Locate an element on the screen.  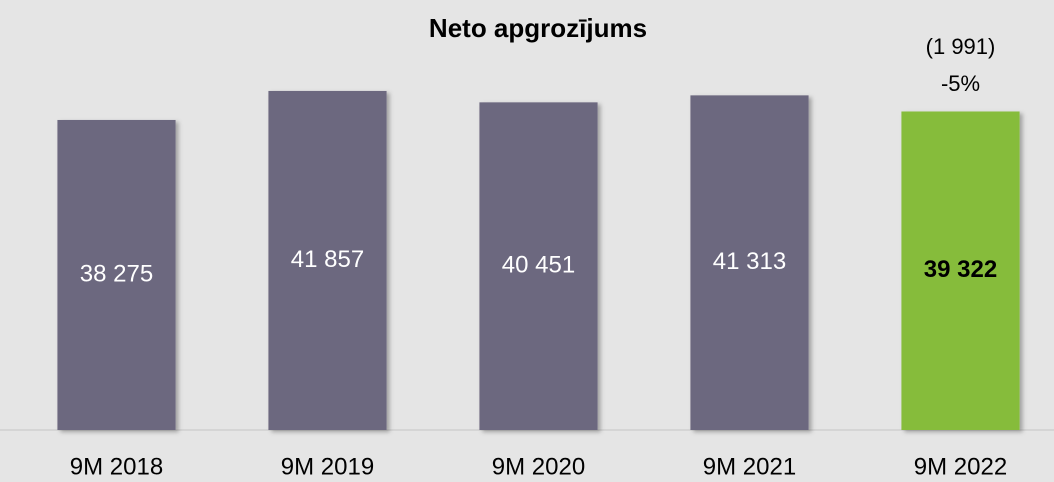
x-tick-label: 9M 2020 is located at coordinates (538, 466).